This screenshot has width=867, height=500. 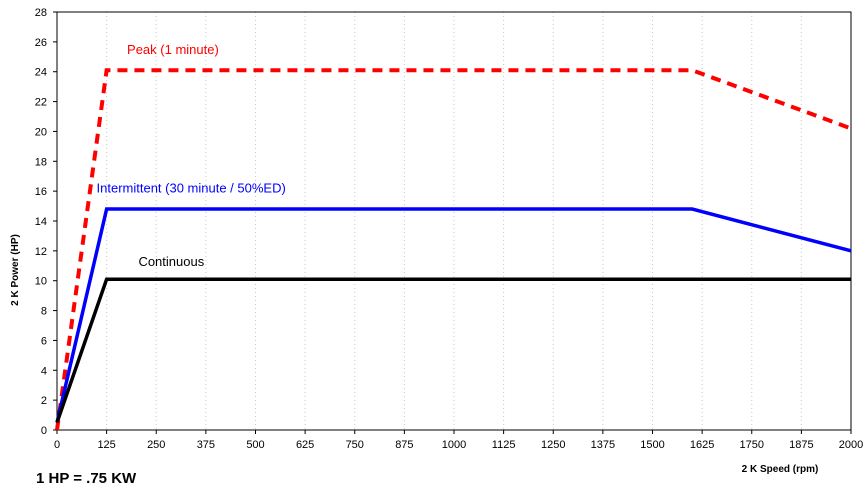 What do you see at coordinates (404, 445) in the screenshot?
I see `x-tick-label: 875` at bounding box center [404, 445].